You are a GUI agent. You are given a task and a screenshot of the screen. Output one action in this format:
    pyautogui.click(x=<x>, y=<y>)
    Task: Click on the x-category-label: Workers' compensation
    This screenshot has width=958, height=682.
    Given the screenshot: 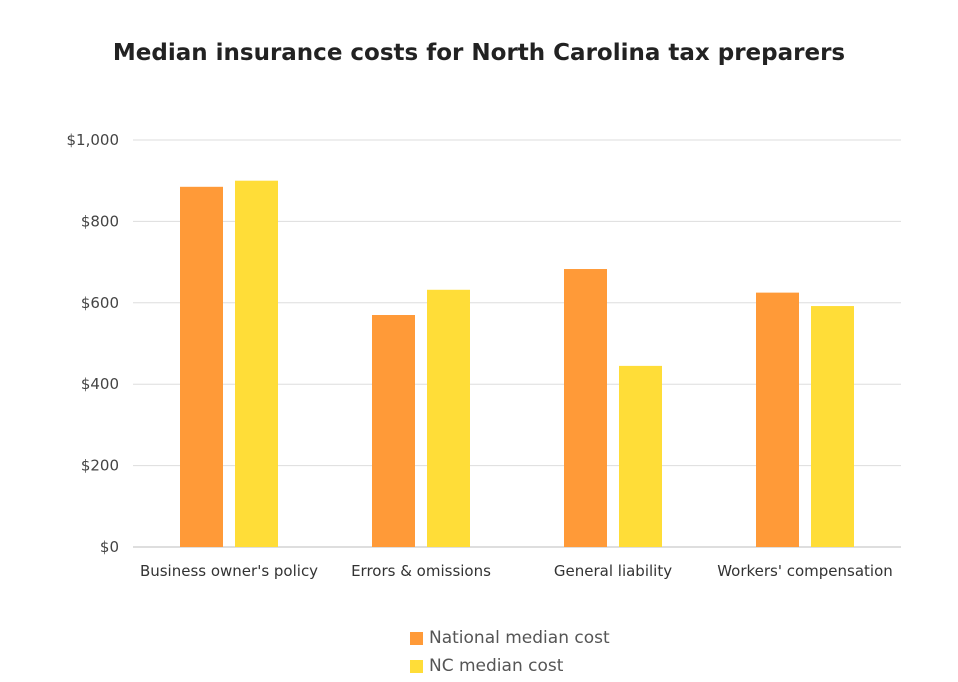 What is the action you would take?
    pyautogui.click(x=805, y=571)
    